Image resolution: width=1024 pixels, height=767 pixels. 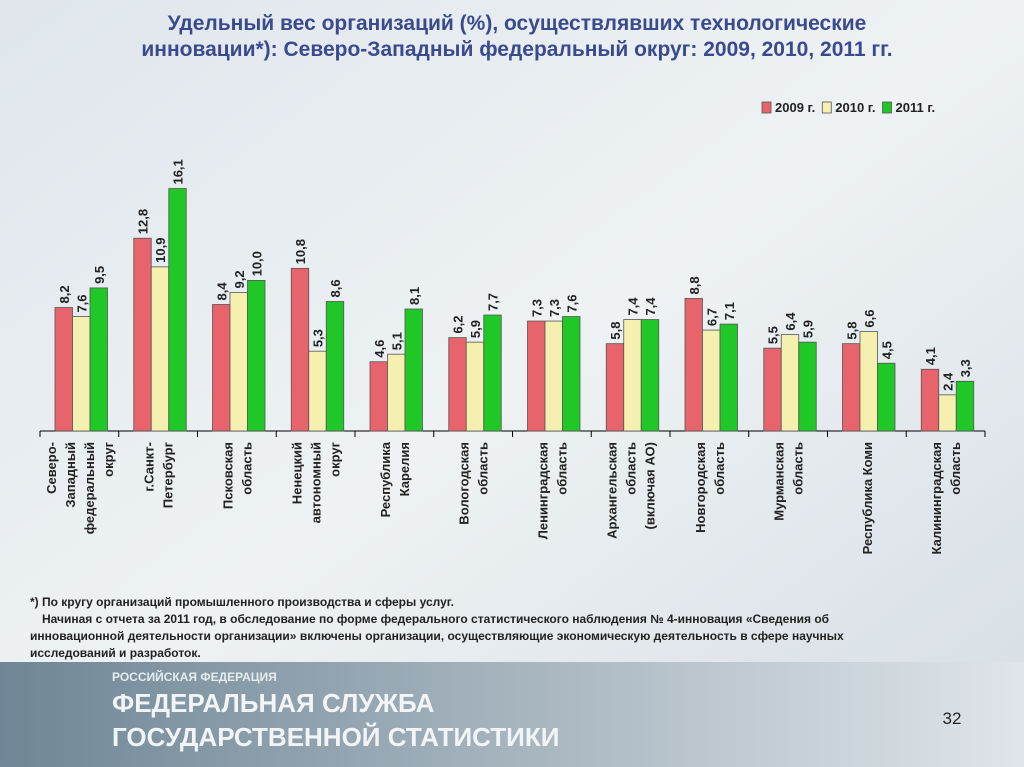 I want to click on value-label: 10,8, so click(x=300, y=251).